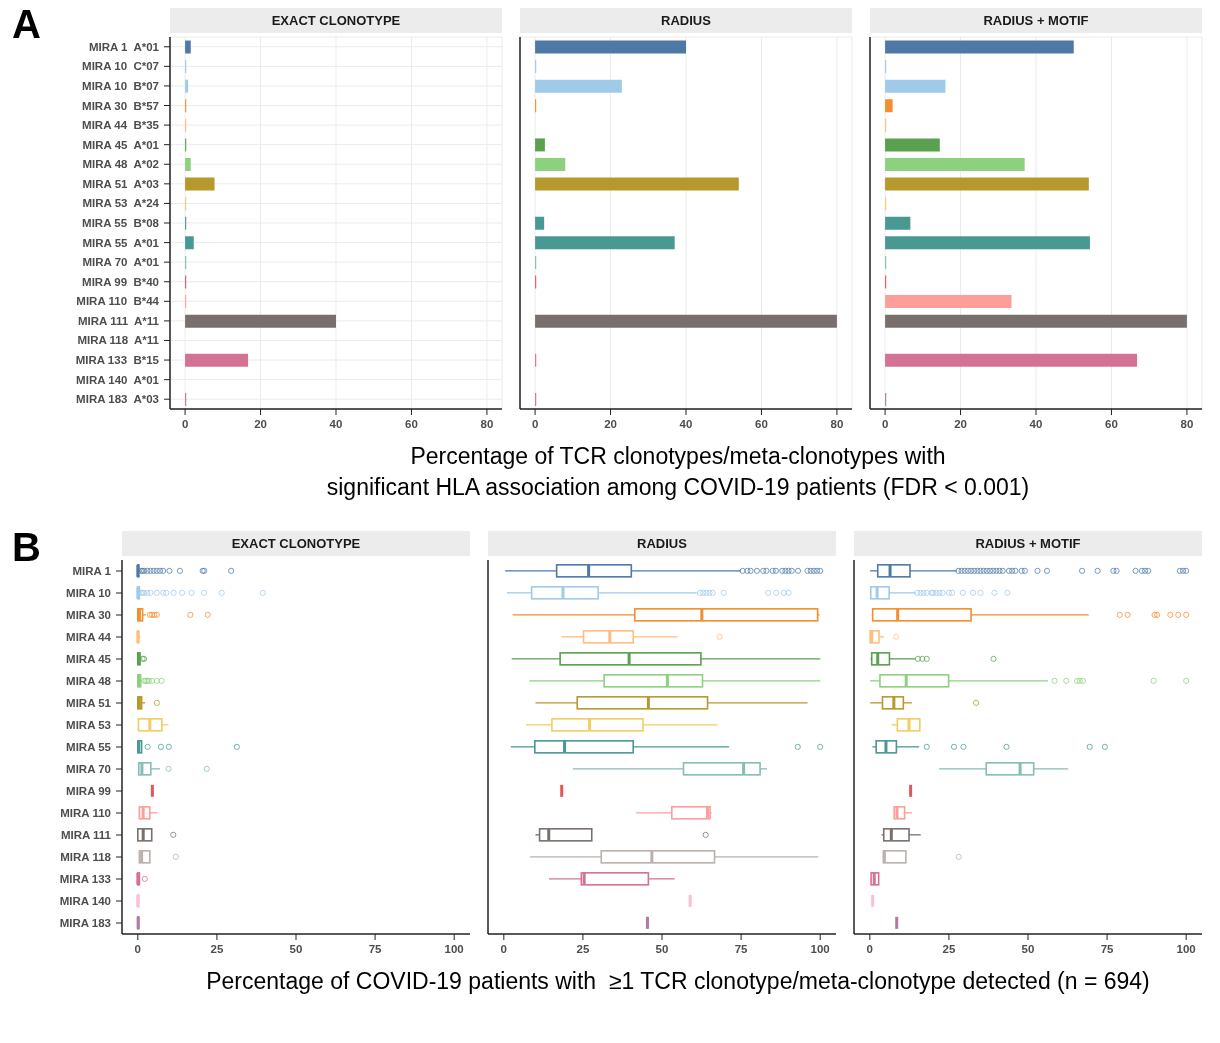  I want to click on y-tick-label: MIRA 55 B*08, so click(121, 223).